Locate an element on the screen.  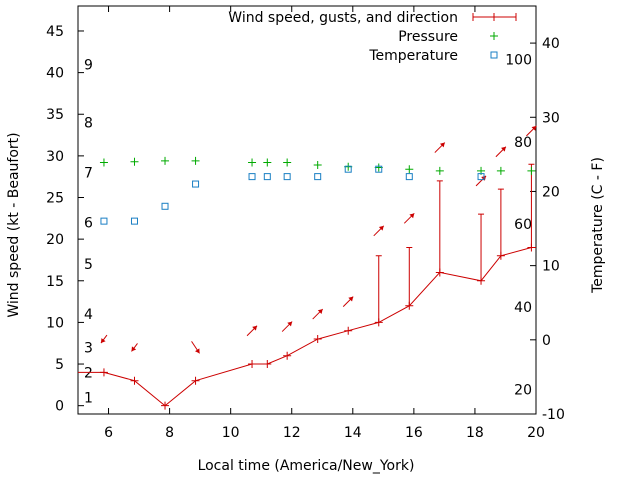
y-axis-label-left: Wind speed (kt - Beaufort) is located at coordinates (14, 224).